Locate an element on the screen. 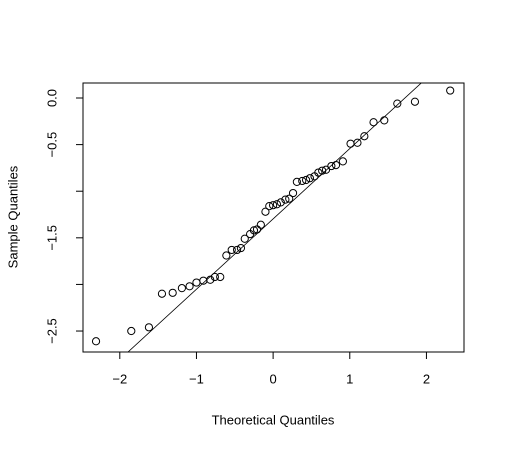  y-axis-title: Sample Quantiles is located at coordinates (12, 216).